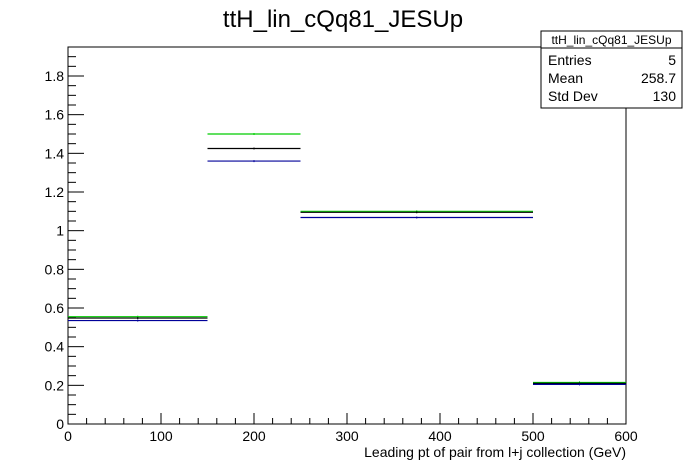 Image resolution: width=696 pixels, height=472 pixels. Describe the element at coordinates (570, 60) in the screenshot. I see `stats-entries-label: Entries` at that location.